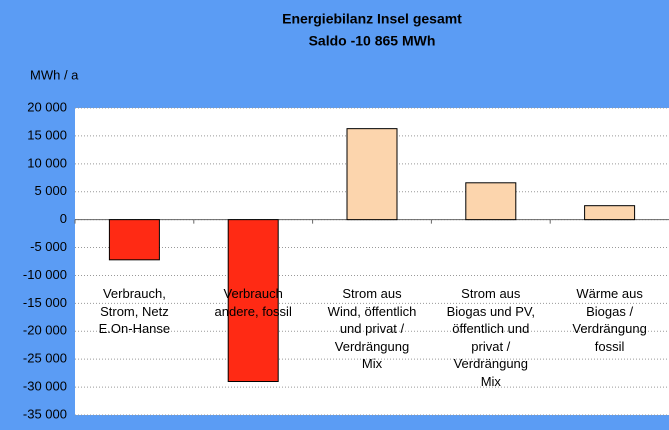 This screenshot has width=669, height=430. Describe the element at coordinates (48, 246) in the screenshot. I see `y-tick-label: -5 000` at that location.